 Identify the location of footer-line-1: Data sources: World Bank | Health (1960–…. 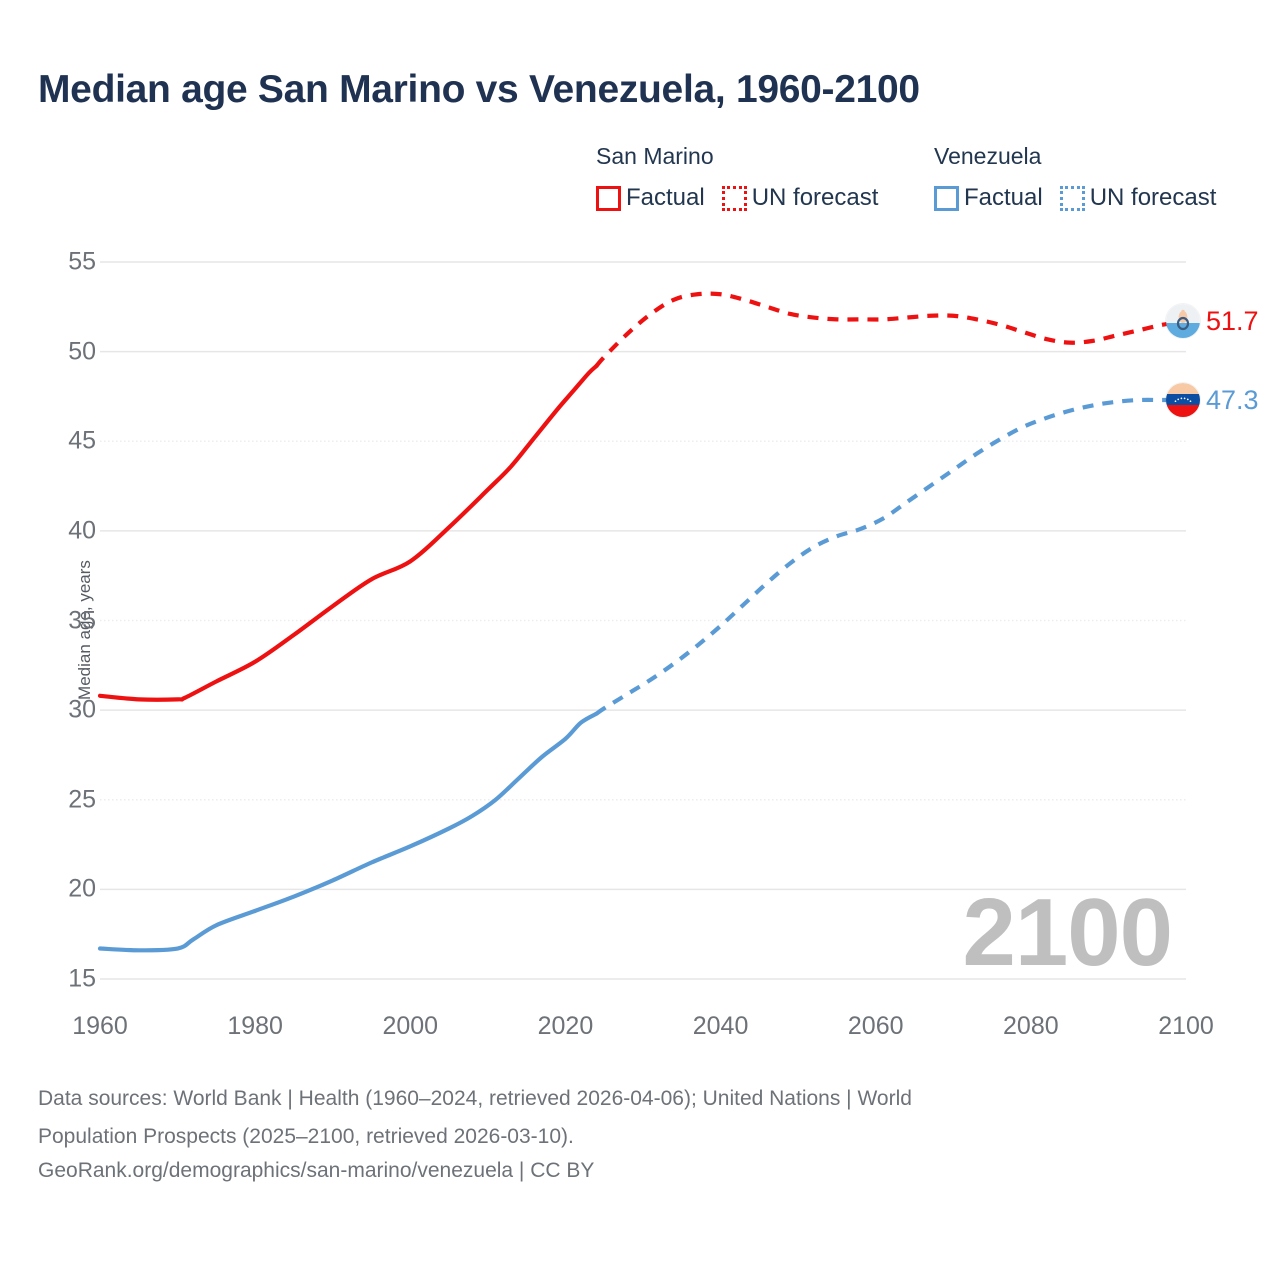
(475, 1098).